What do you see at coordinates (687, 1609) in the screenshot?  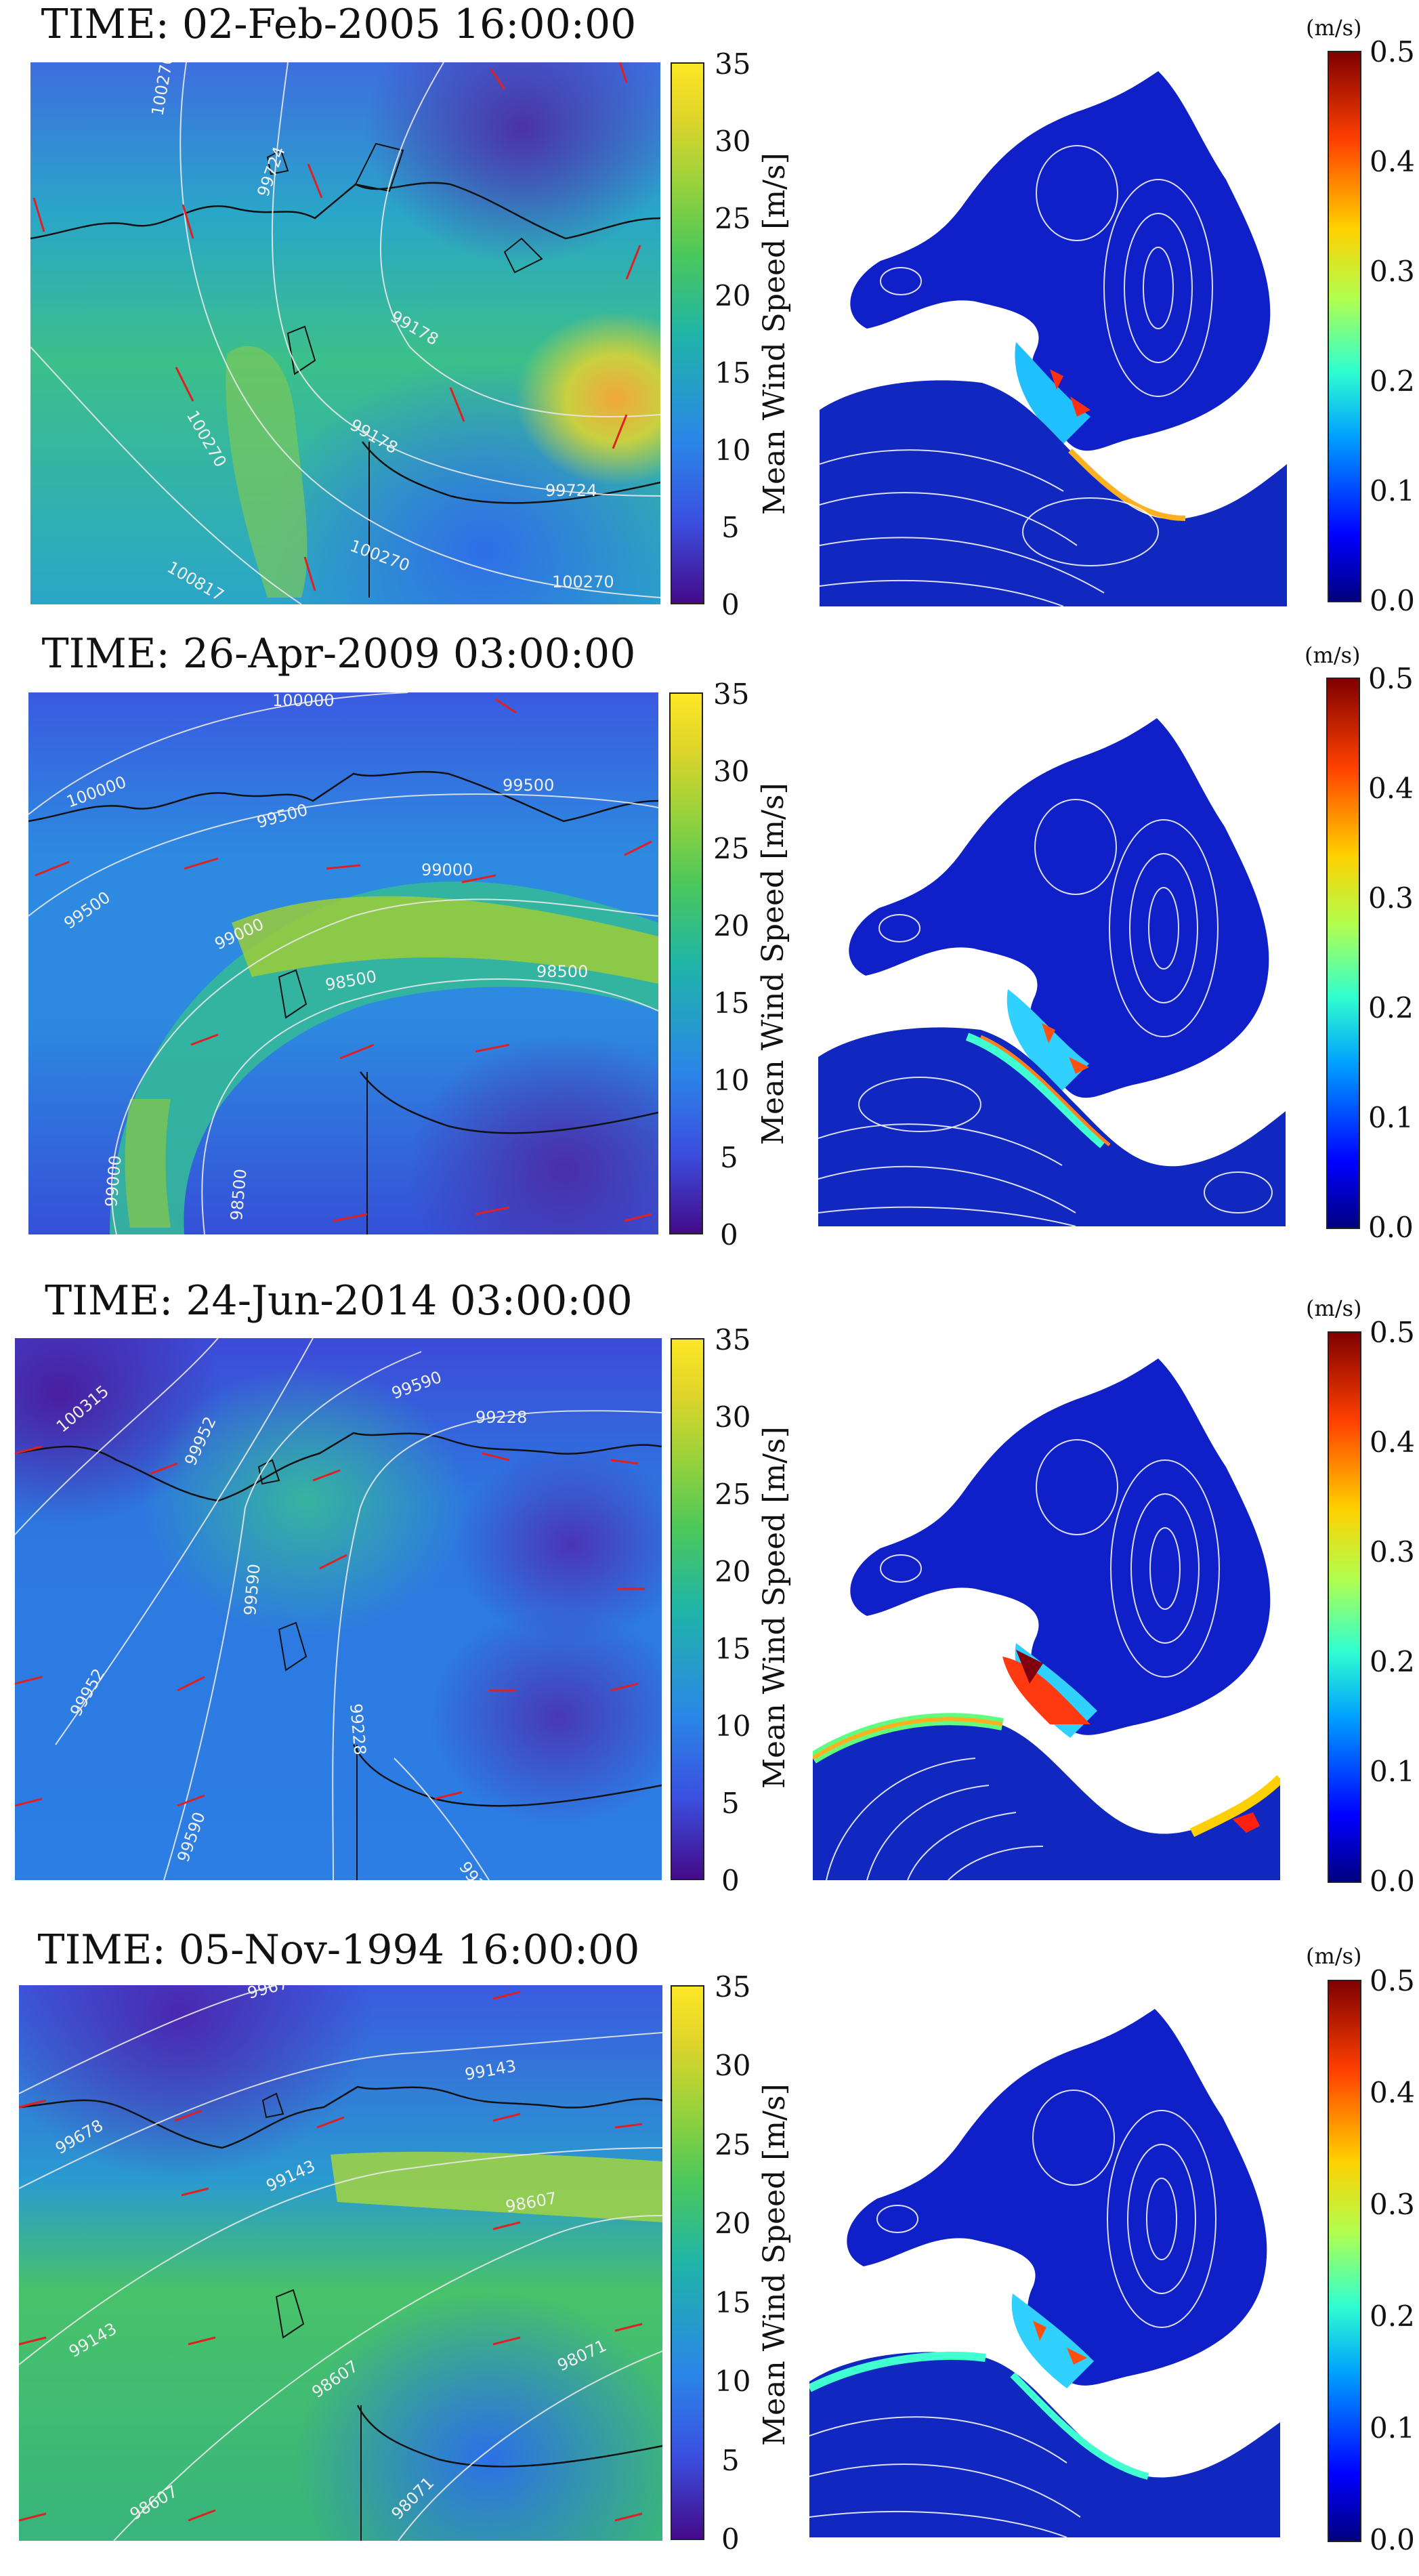 I see `panel-3-wind-colorbar` at bounding box center [687, 1609].